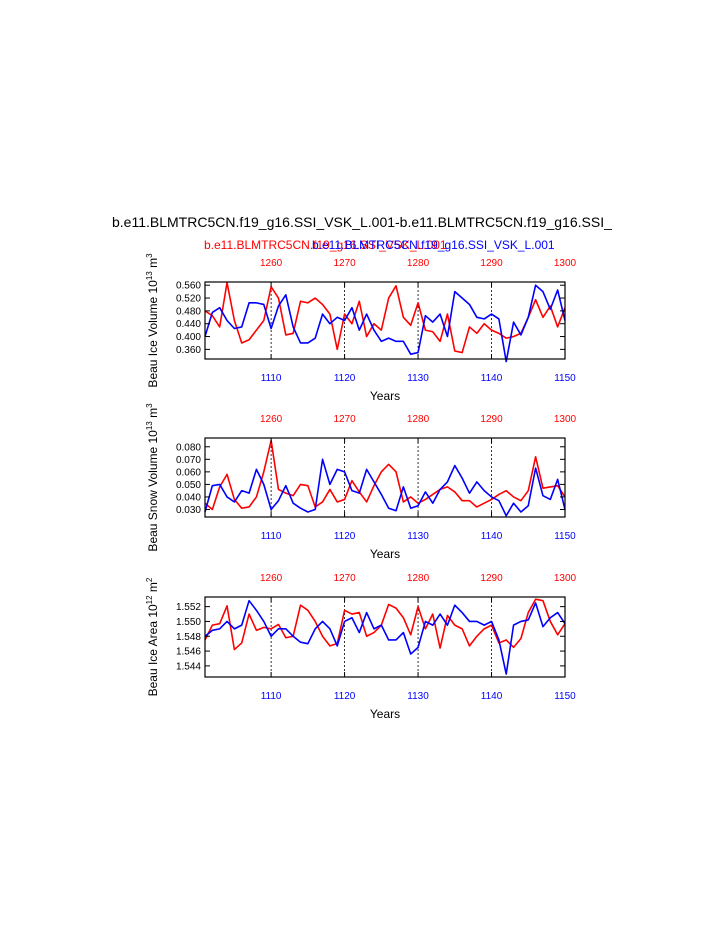  Describe the element at coordinates (188, 460) in the screenshot. I see `y-tick-label: 0.070` at that location.